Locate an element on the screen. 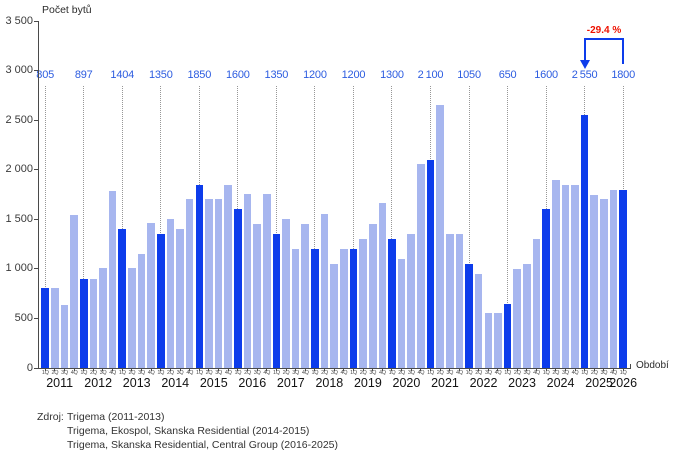 The width and height of the screenshot is (675, 457). bar-2016-1q is located at coordinates (238, 288).